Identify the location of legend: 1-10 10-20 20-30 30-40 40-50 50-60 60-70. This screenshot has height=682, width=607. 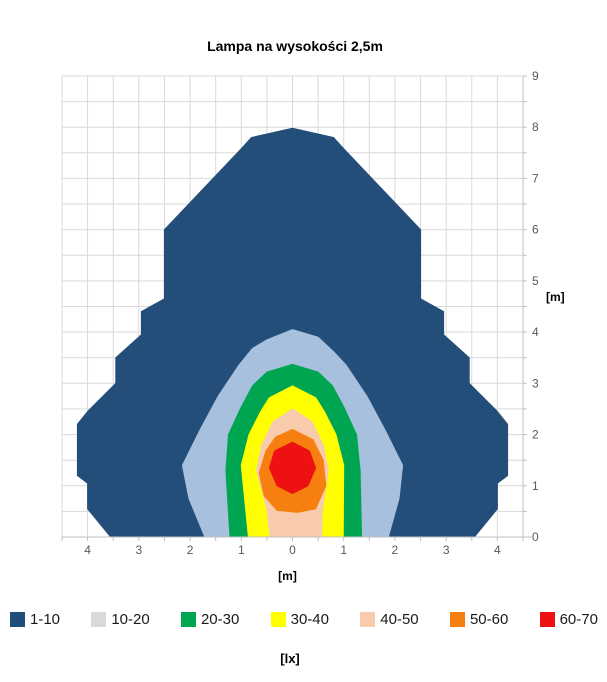
(304, 619).